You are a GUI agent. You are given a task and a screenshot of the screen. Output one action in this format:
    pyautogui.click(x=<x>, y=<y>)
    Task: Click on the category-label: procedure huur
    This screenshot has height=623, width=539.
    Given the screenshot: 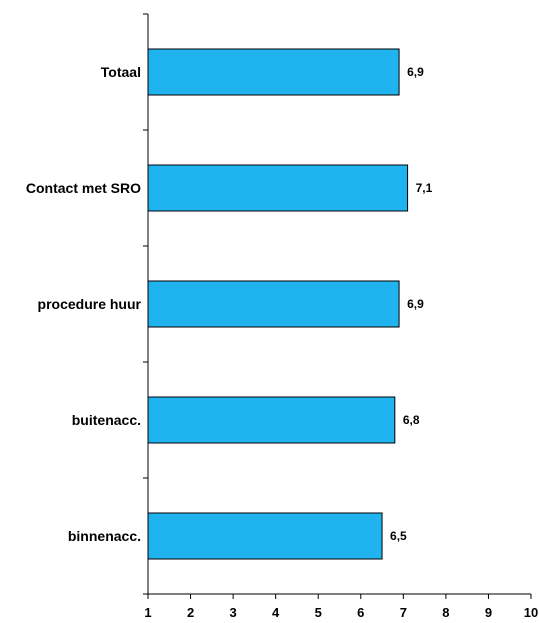 What is the action you would take?
    pyautogui.click(x=90, y=304)
    